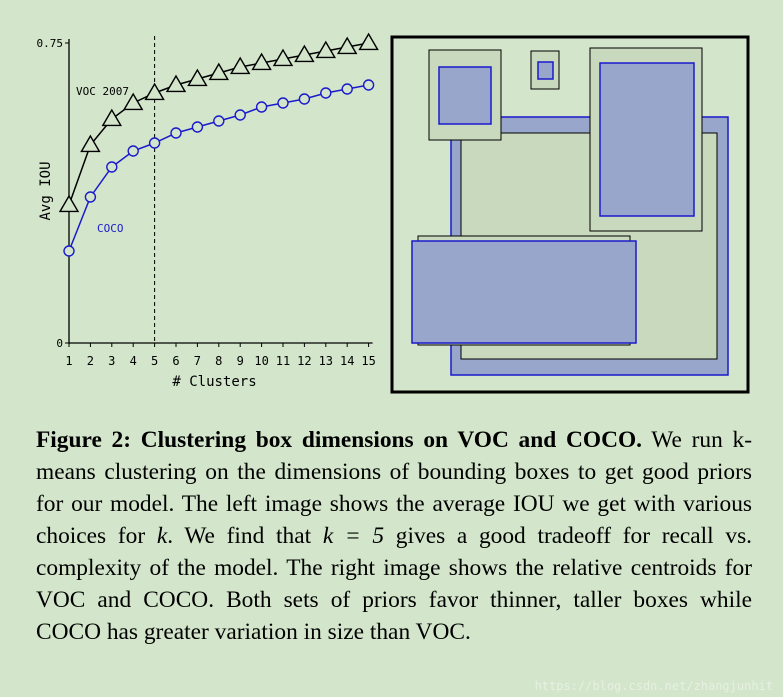 This screenshot has height=697, width=783. Describe the element at coordinates (90, 361) in the screenshot. I see `x-tick-label: 2` at that location.